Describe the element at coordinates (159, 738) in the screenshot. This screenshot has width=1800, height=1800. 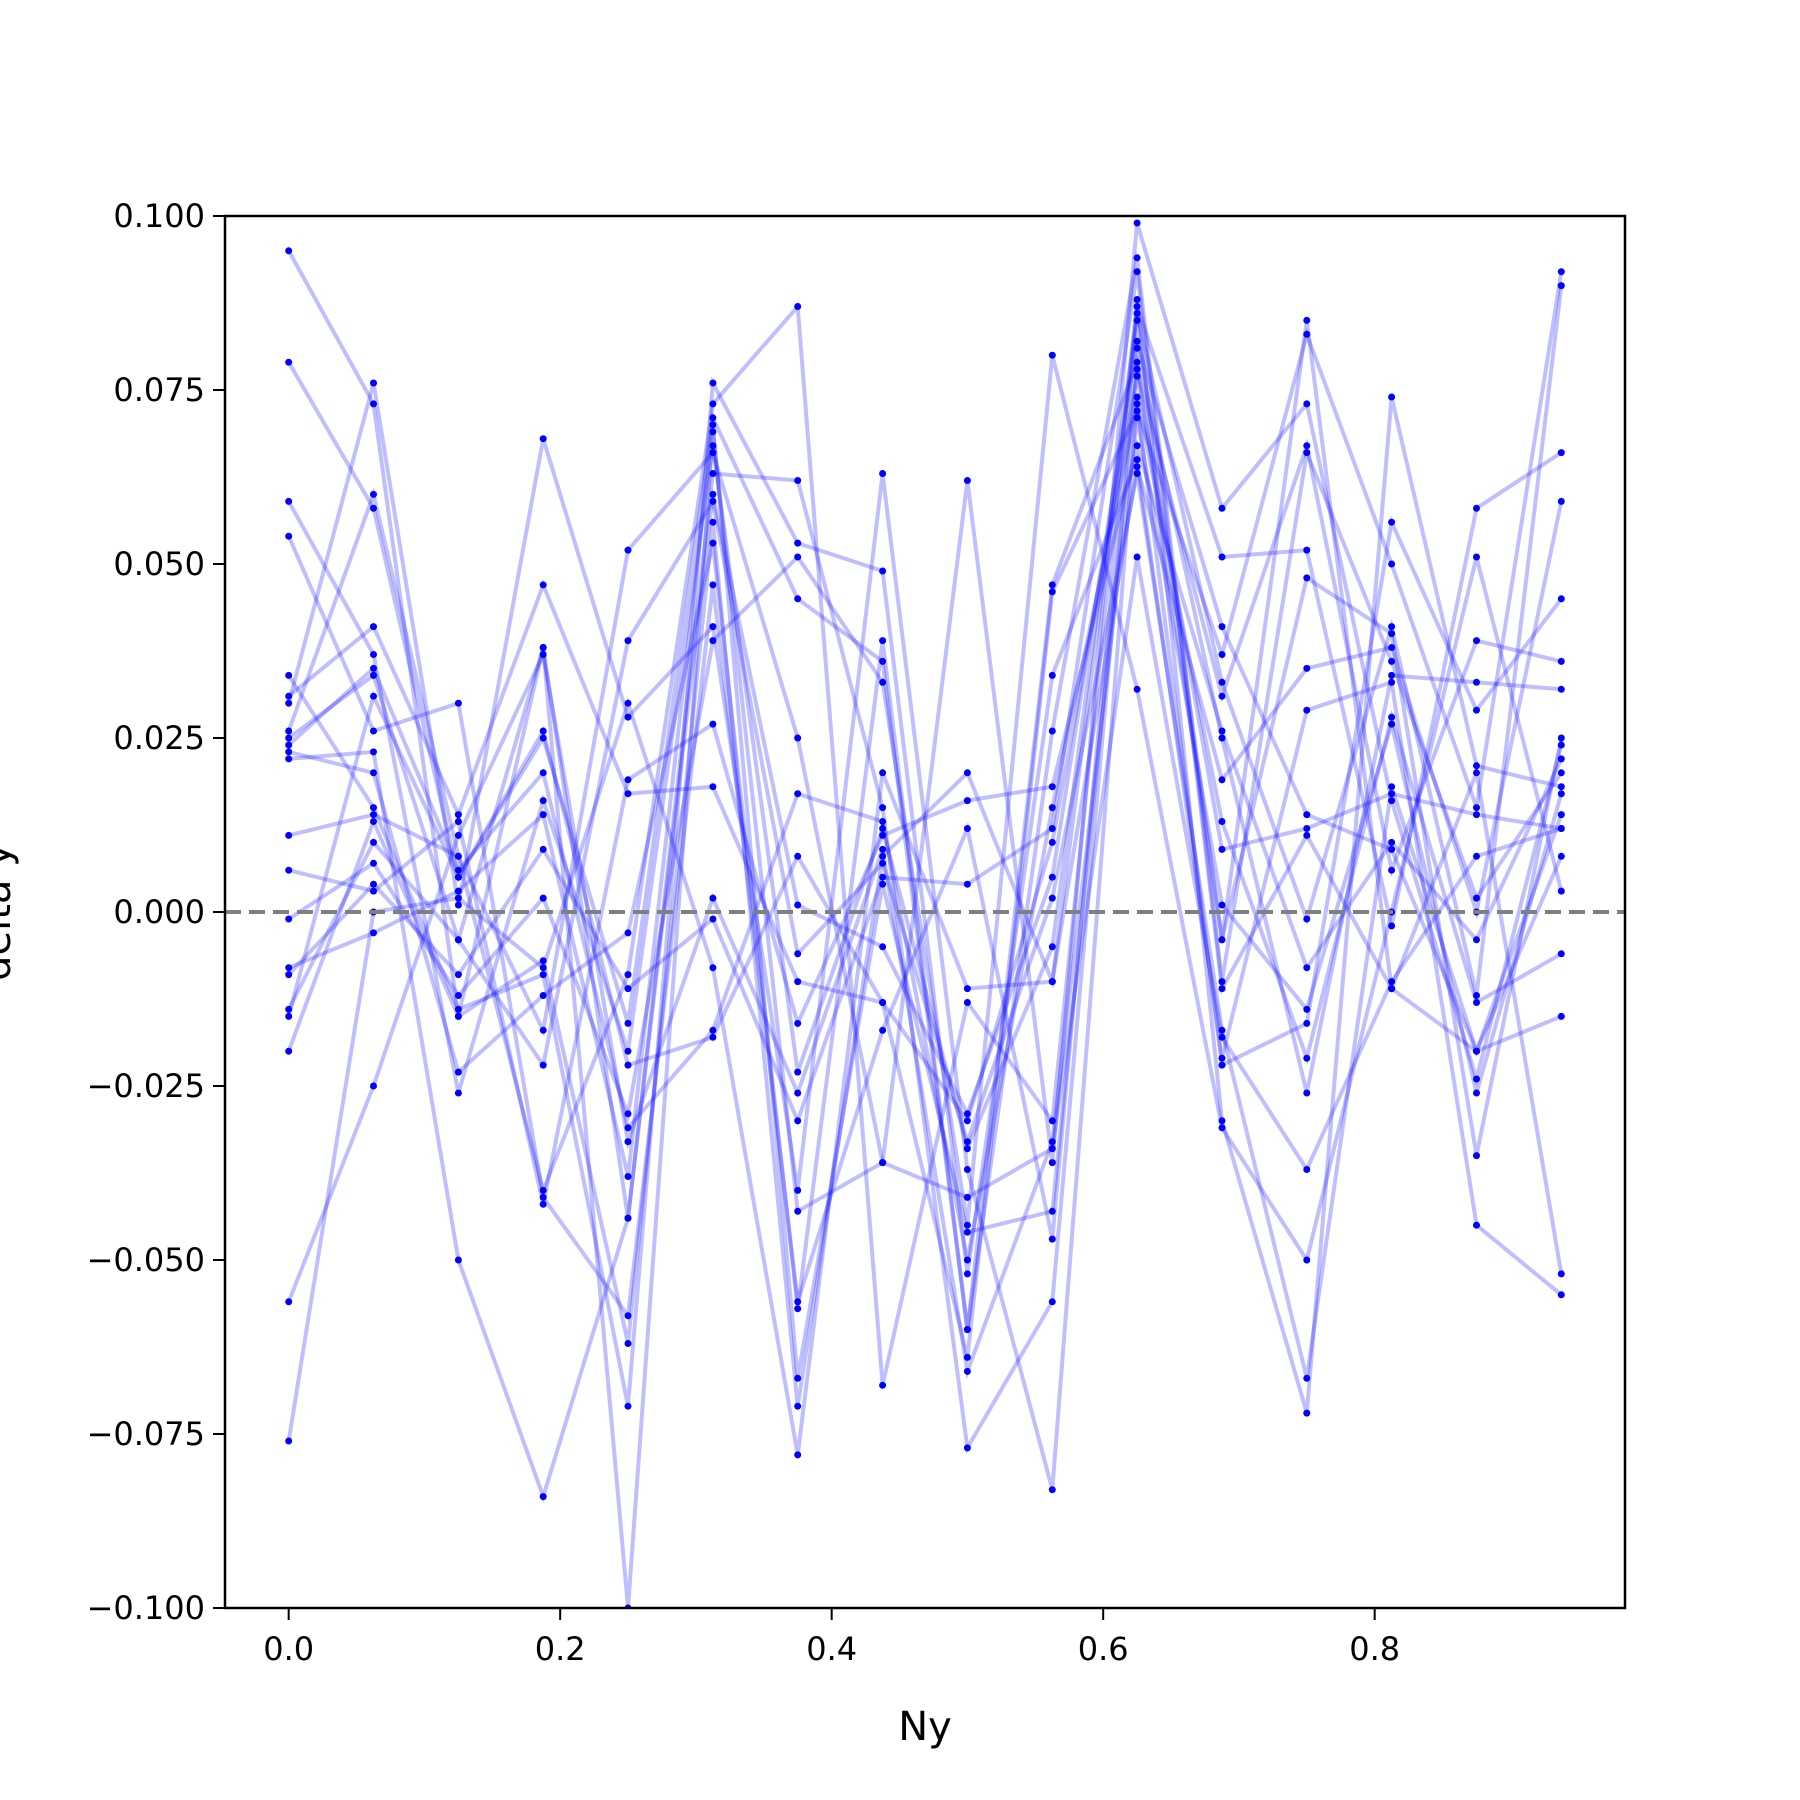
I see `y-tick-label: 0.025` at that location.